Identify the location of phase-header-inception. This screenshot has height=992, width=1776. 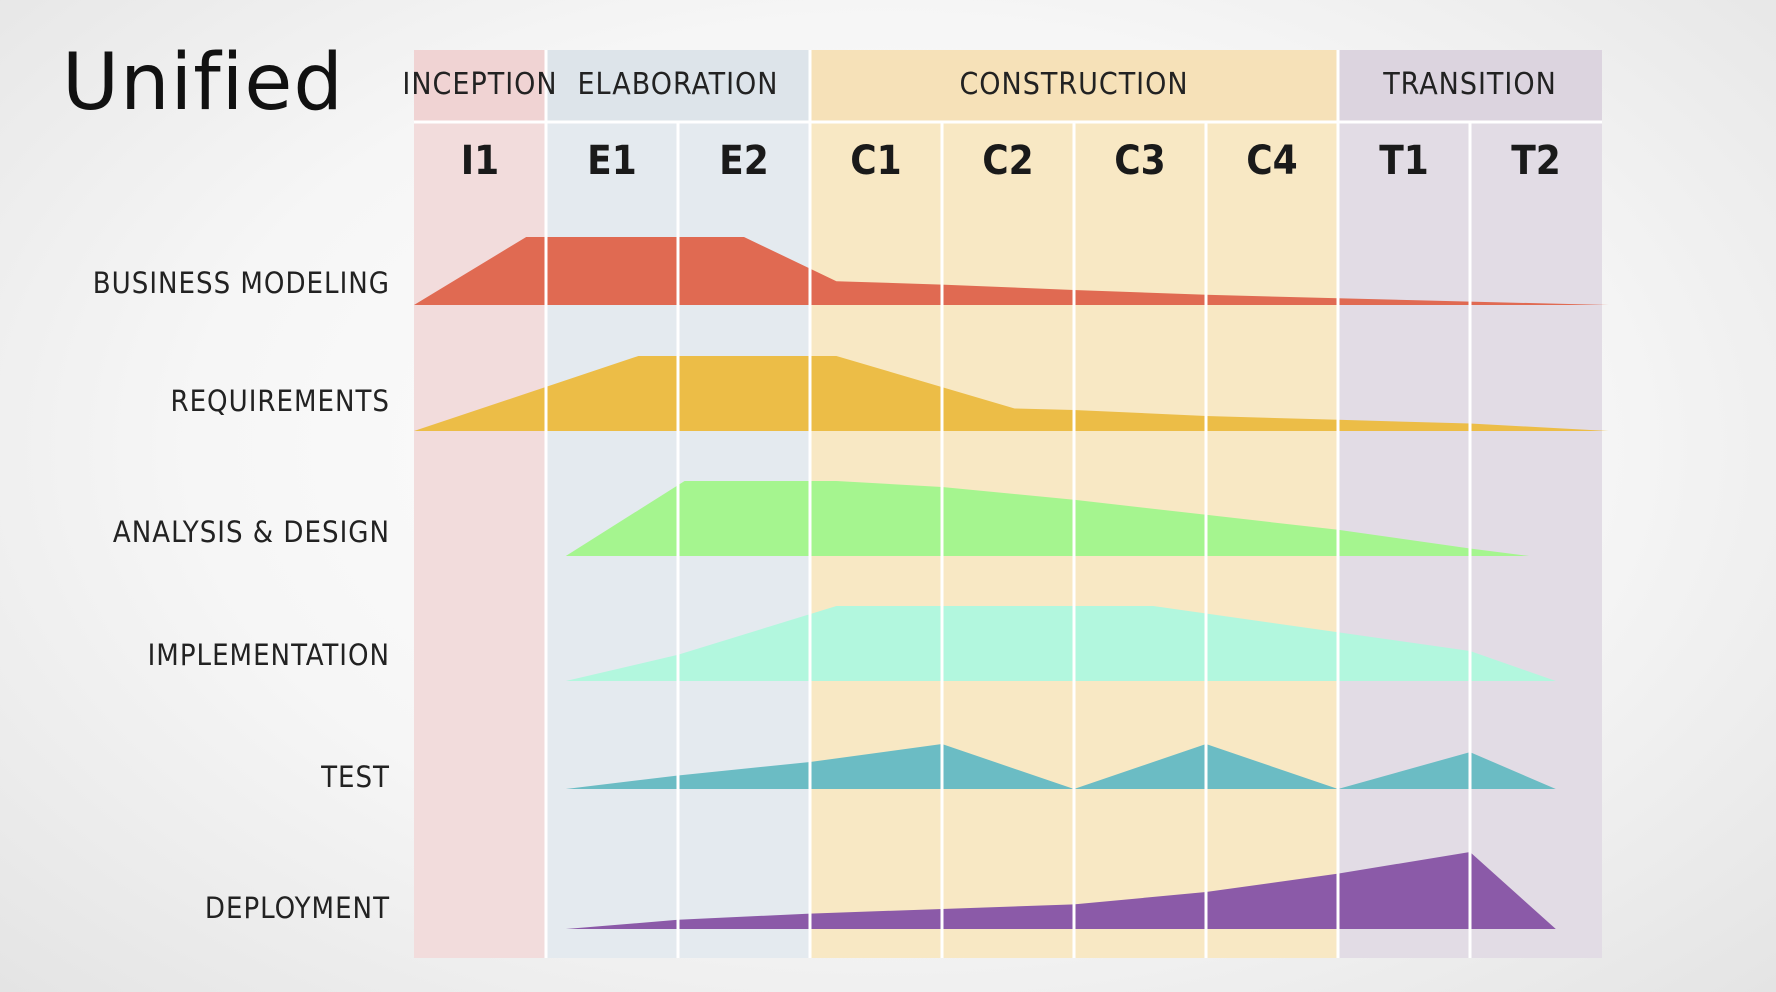
(480, 86).